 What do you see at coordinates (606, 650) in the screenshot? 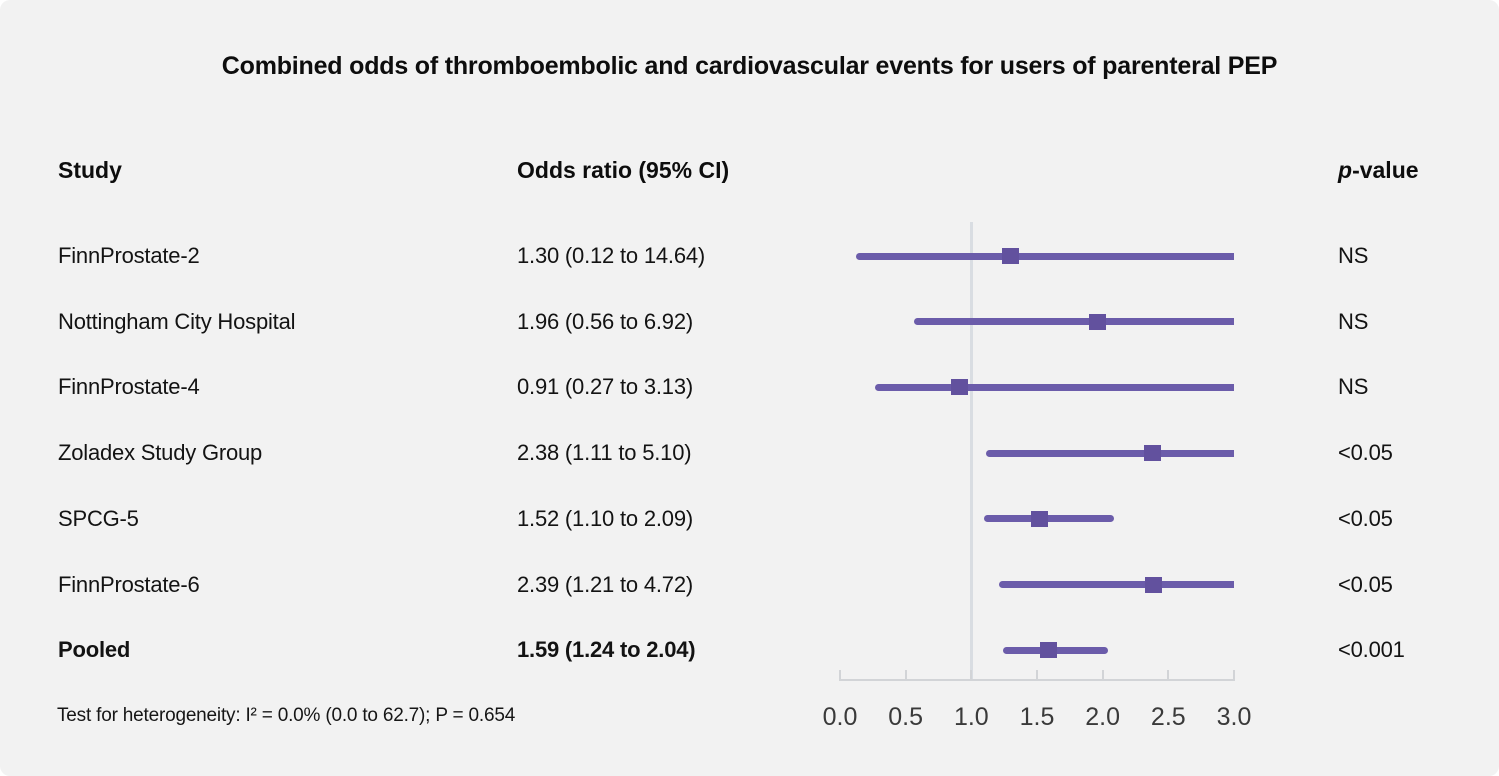
I see `odds-ratio-value: 1.59 (1.24 to 2.04)` at bounding box center [606, 650].